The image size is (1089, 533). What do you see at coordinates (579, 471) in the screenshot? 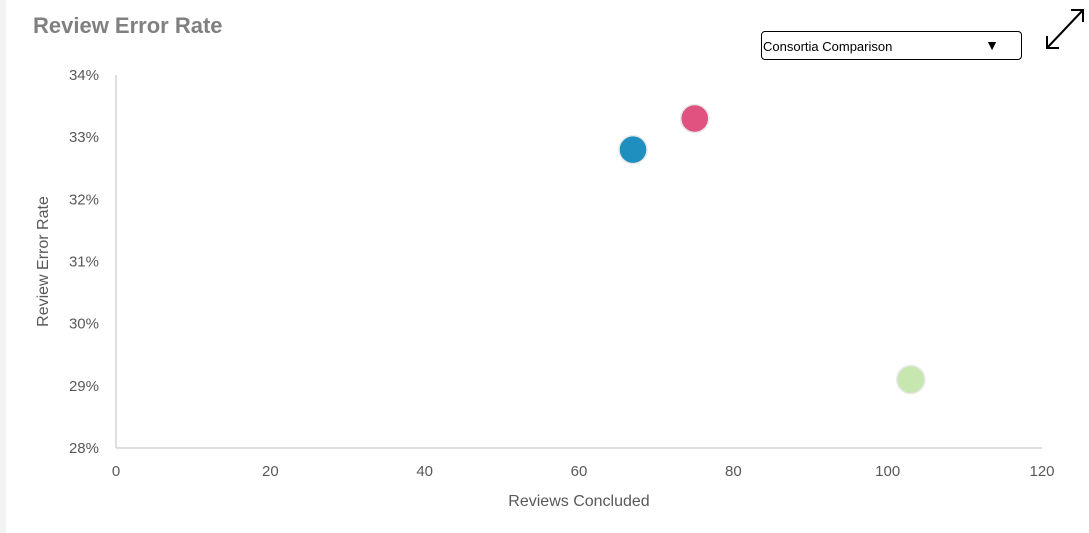
I see `x-tick-label: 60` at bounding box center [579, 471].